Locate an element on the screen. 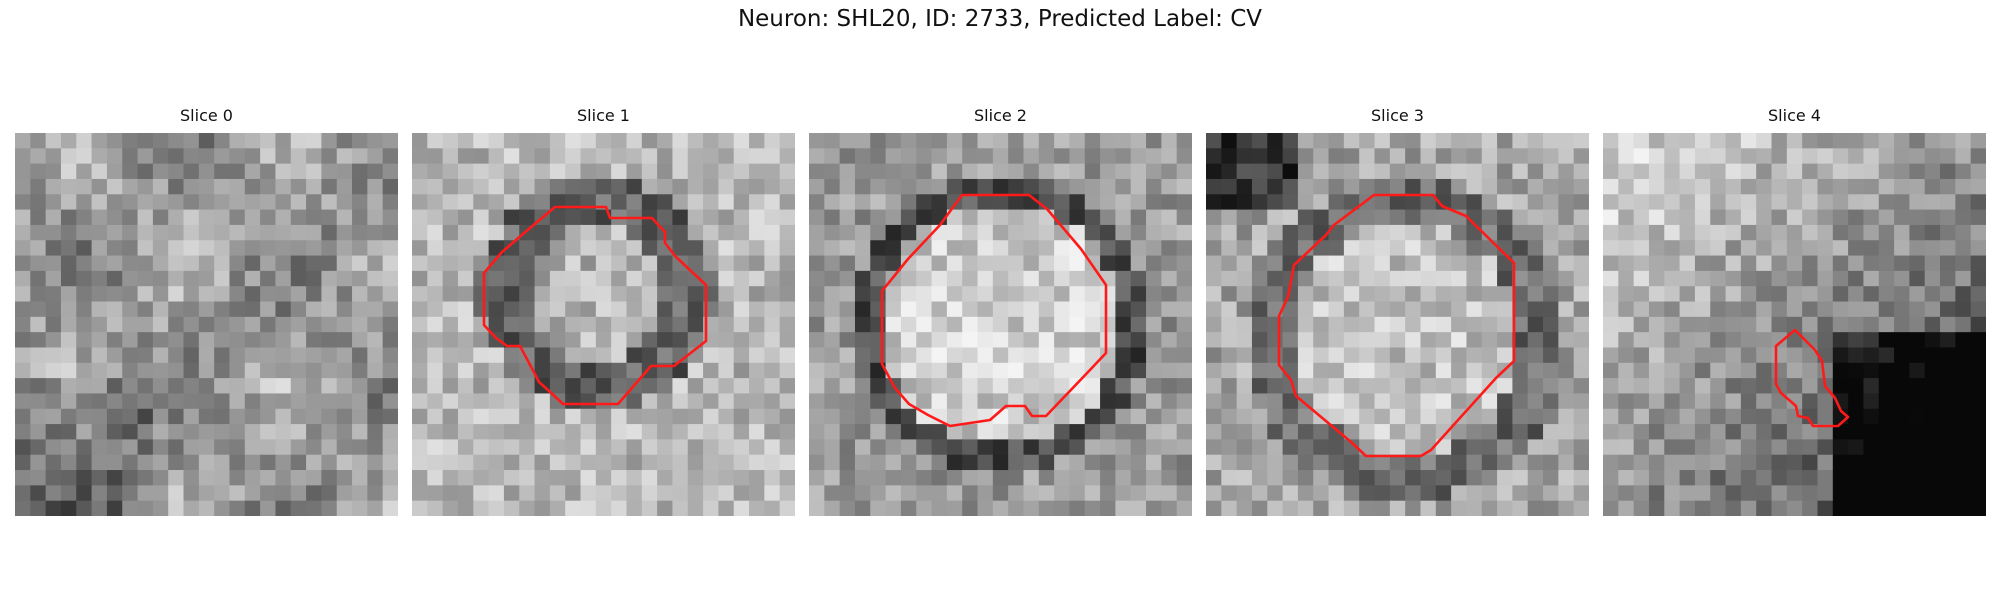 This screenshot has width=2000, height=600. slice-title-1: Slice 1 is located at coordinates (603, 115).